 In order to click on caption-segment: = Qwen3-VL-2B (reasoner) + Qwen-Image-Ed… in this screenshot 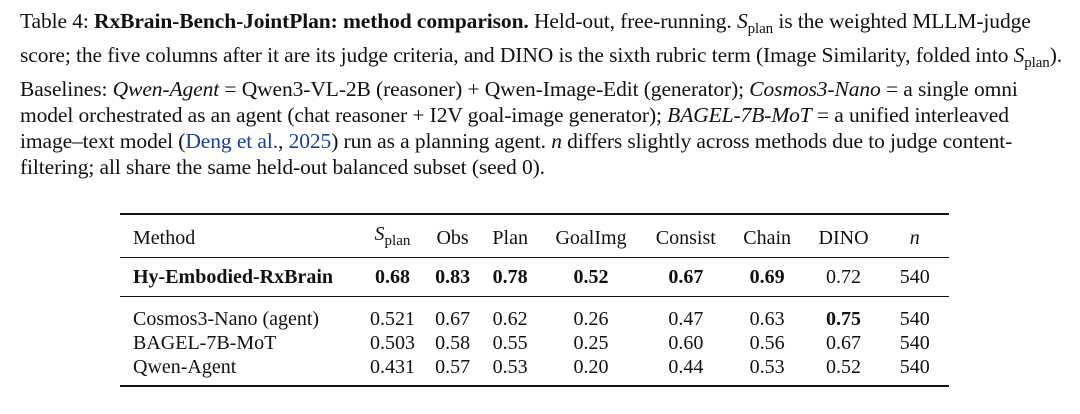, I will do `click(484, 89)`.